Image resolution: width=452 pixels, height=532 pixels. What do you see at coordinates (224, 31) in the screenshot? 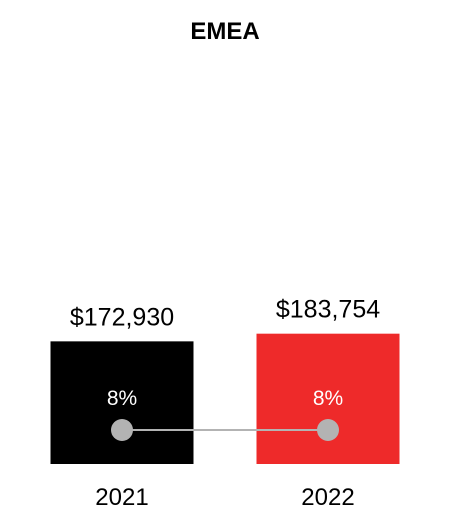
I see `chart-title: EMEA` at bounding box center [224, 31].